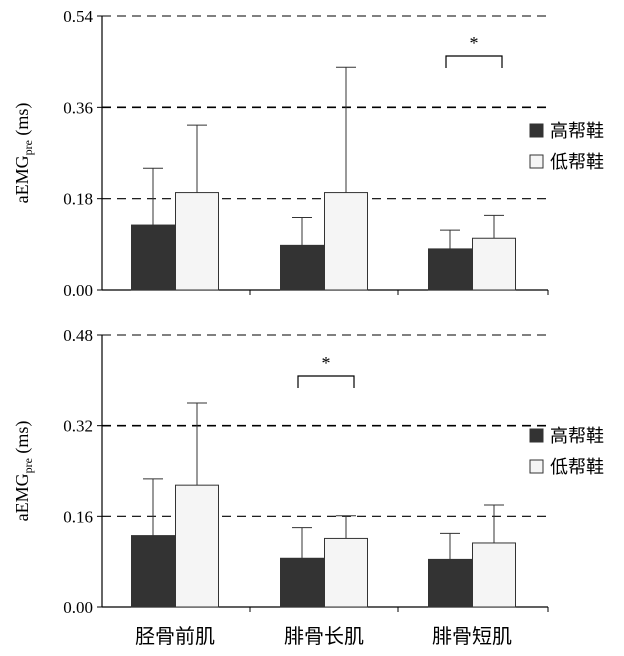 The image size is (624, 656). I want to click on x-category-label: 腓骨短肌, so click(472, 636).